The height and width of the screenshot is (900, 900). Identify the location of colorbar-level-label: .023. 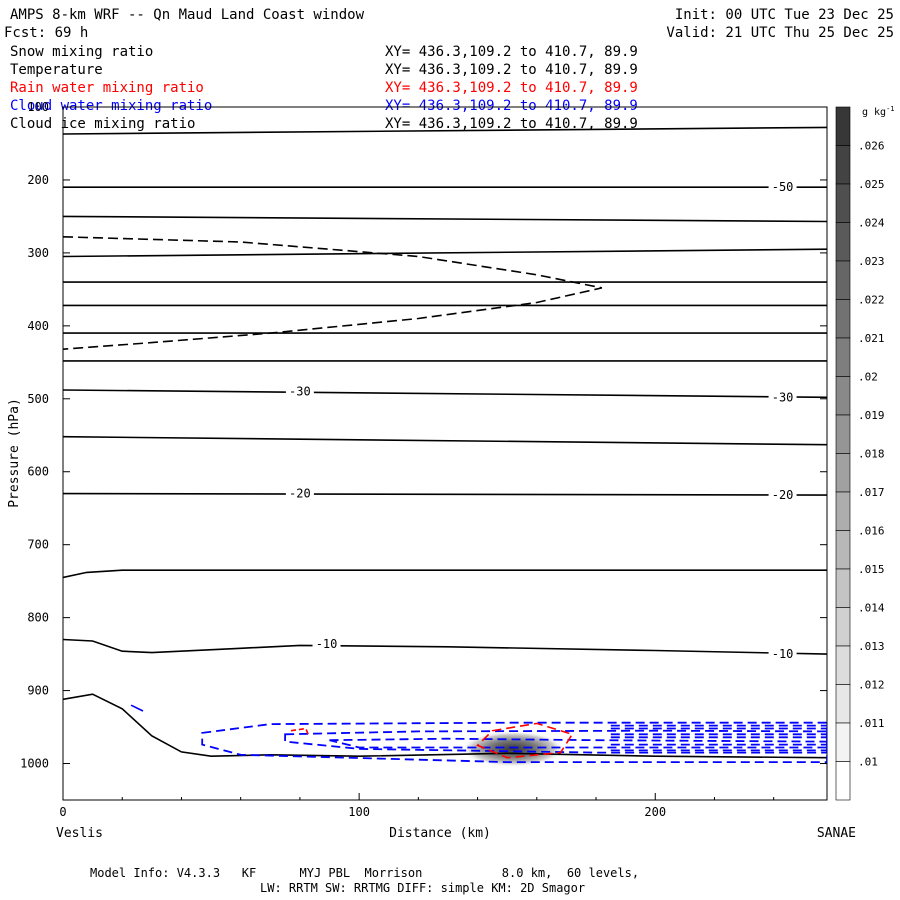
(871, 261).